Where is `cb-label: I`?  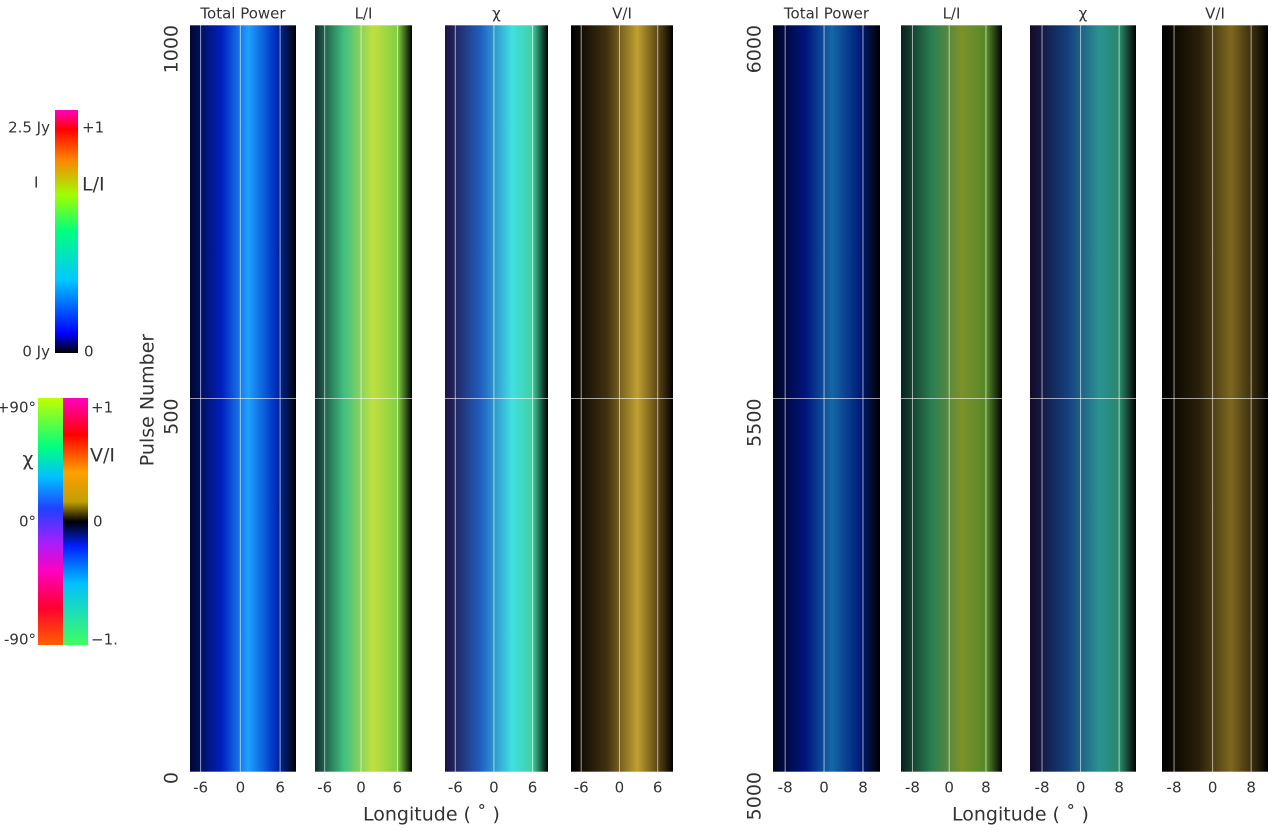 cb-label: I is located at coordinates (36, 183).